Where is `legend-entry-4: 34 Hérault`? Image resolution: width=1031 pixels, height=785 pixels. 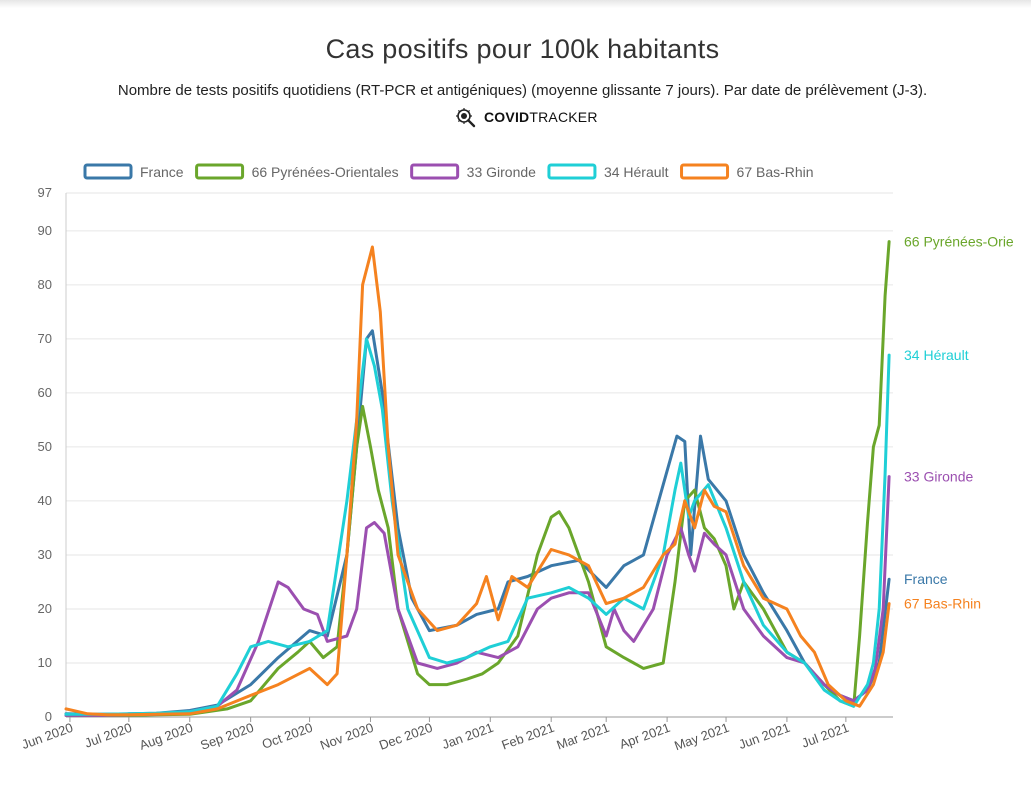 legend-entry-4: 34 Hérault is located at coordinates (636, 172).